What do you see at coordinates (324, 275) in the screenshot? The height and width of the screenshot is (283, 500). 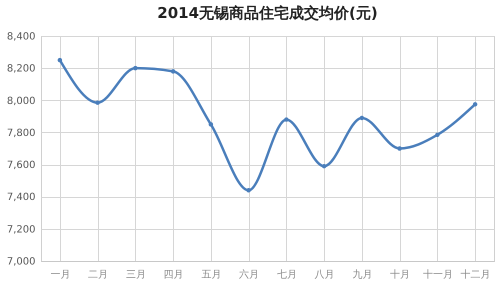 I see `x-tick-label: 八月` at bounding box center [324, 275].